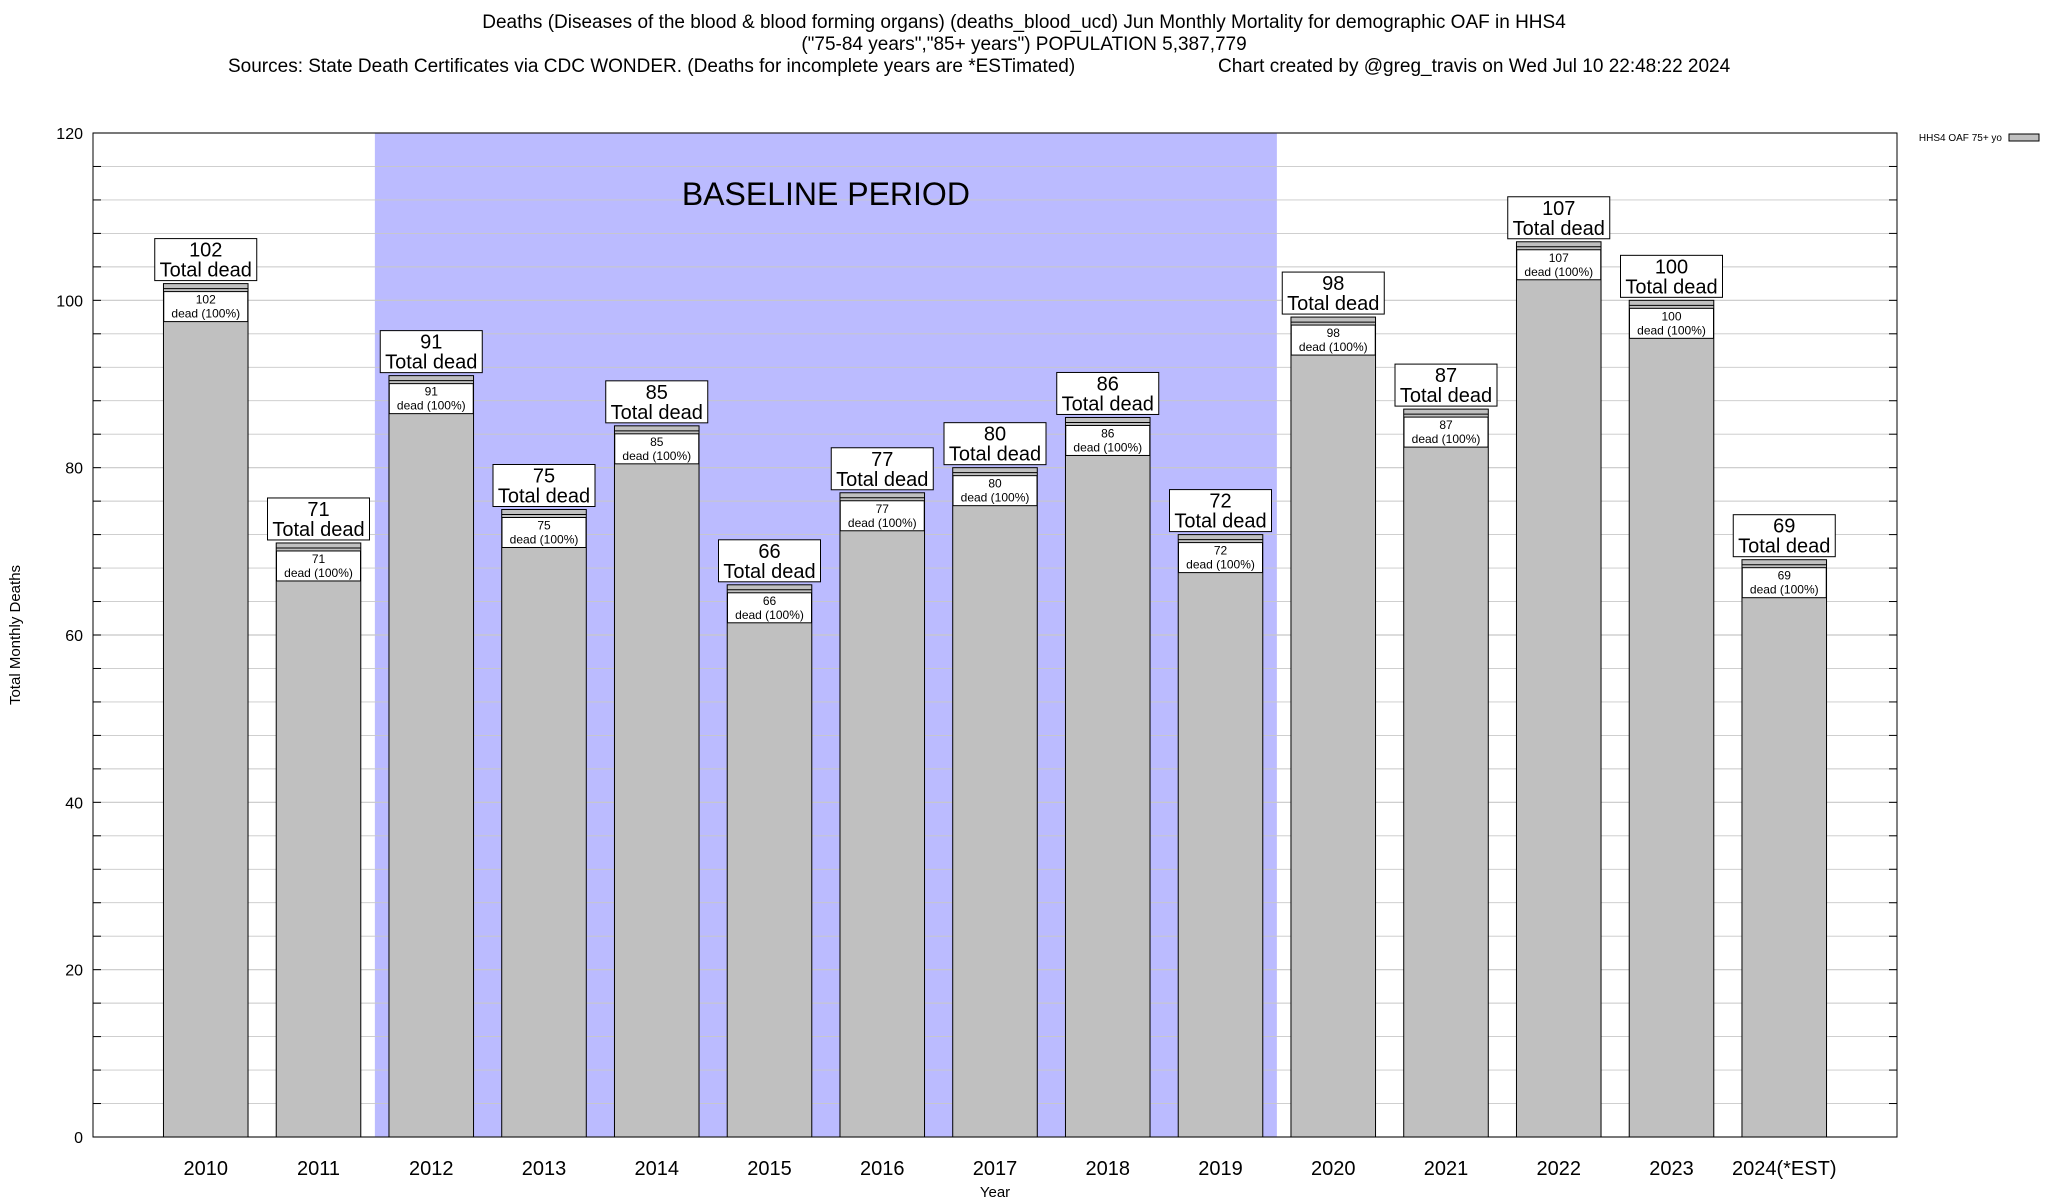 The width and height of the screenshot is (2048, 1200). What do you see at coordinates (431, 1169) in the screenshot?
I see `x-tick-label: 2012` at bounding box center [431, 1169].